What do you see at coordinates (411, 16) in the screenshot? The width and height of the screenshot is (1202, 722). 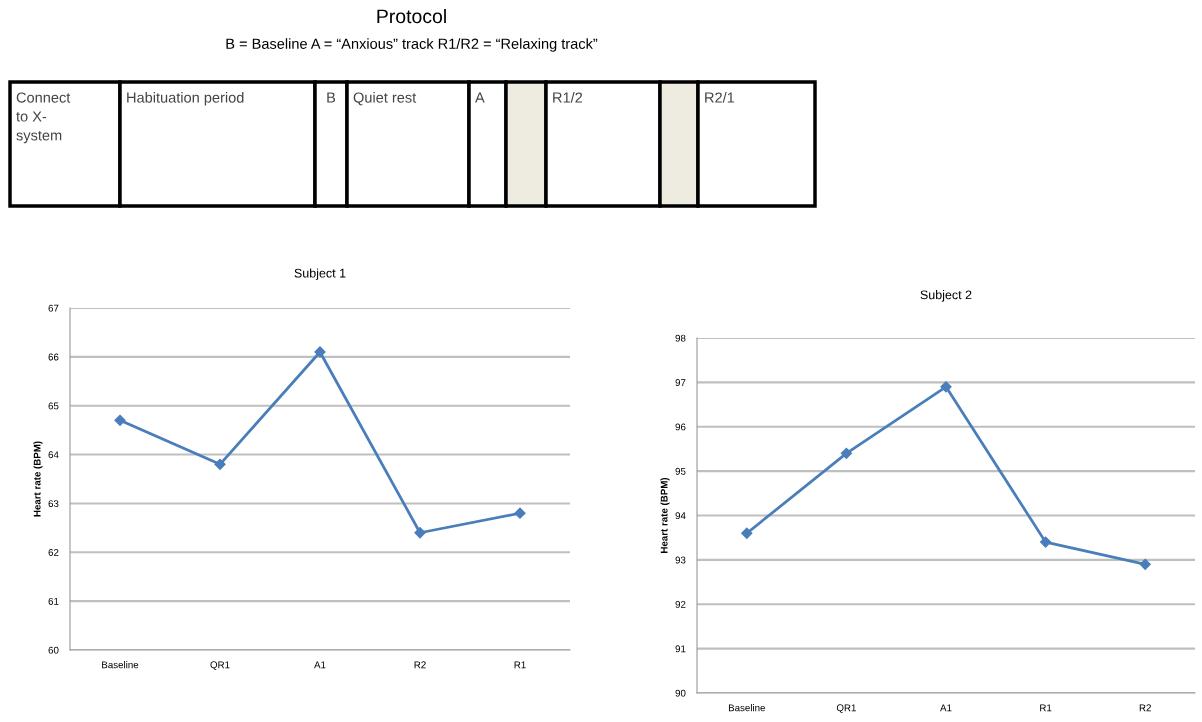 I see `text: Protocol` at bounding box center [411, 16].